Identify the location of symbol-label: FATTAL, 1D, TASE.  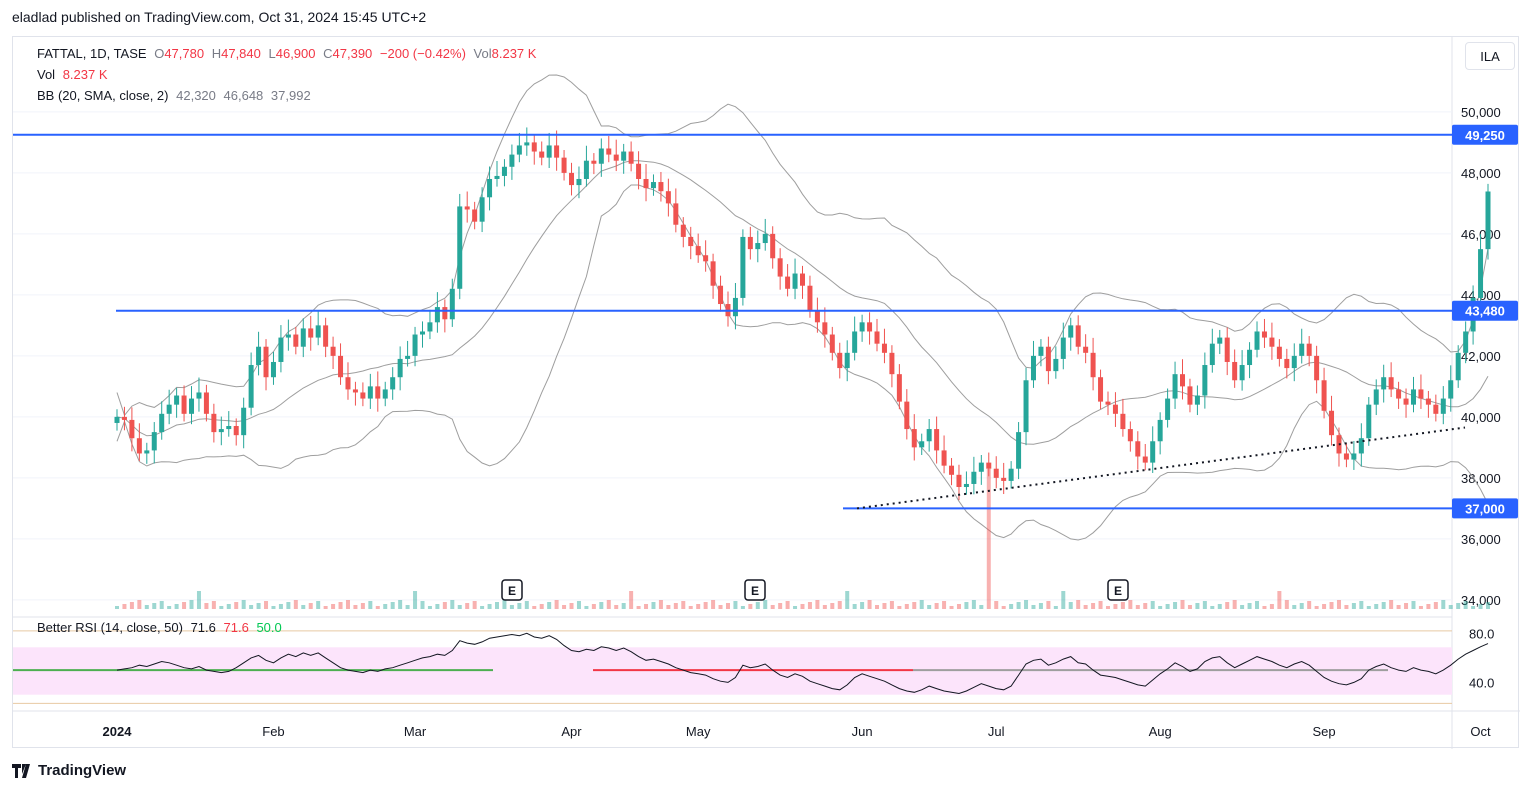
(92, 53).